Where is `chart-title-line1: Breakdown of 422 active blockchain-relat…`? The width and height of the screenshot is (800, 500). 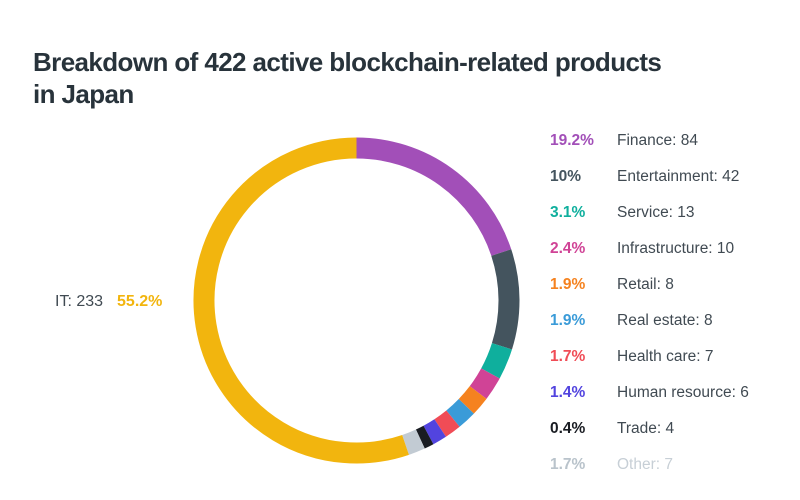
chart-title-line1: Breakdown of 422 active blockchain-relat… is located at coordinates (347, 62).